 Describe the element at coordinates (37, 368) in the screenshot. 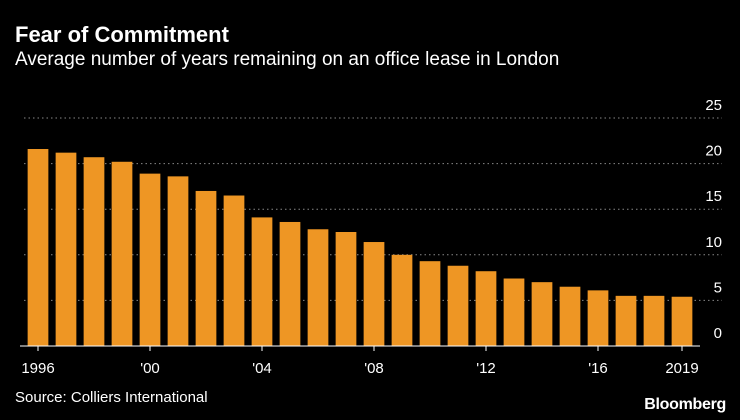

I see `x-tick-label: 1996` at that location.